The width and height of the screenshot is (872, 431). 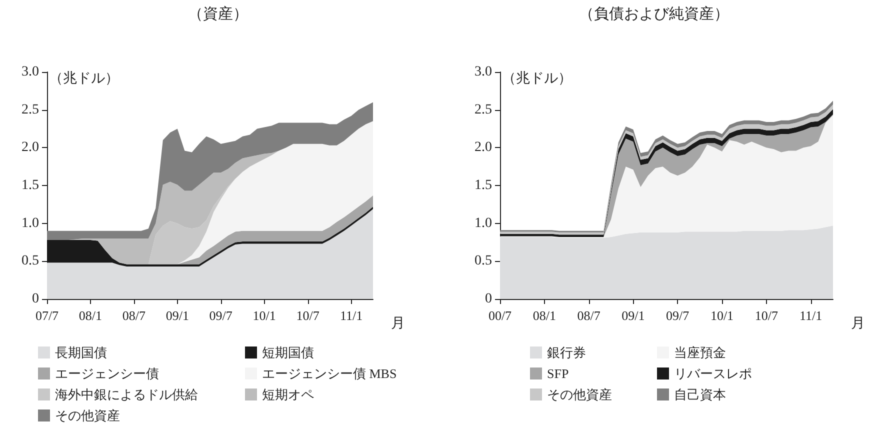 I want to click on legend-label: 当座預金, so click(x=700, y=352).